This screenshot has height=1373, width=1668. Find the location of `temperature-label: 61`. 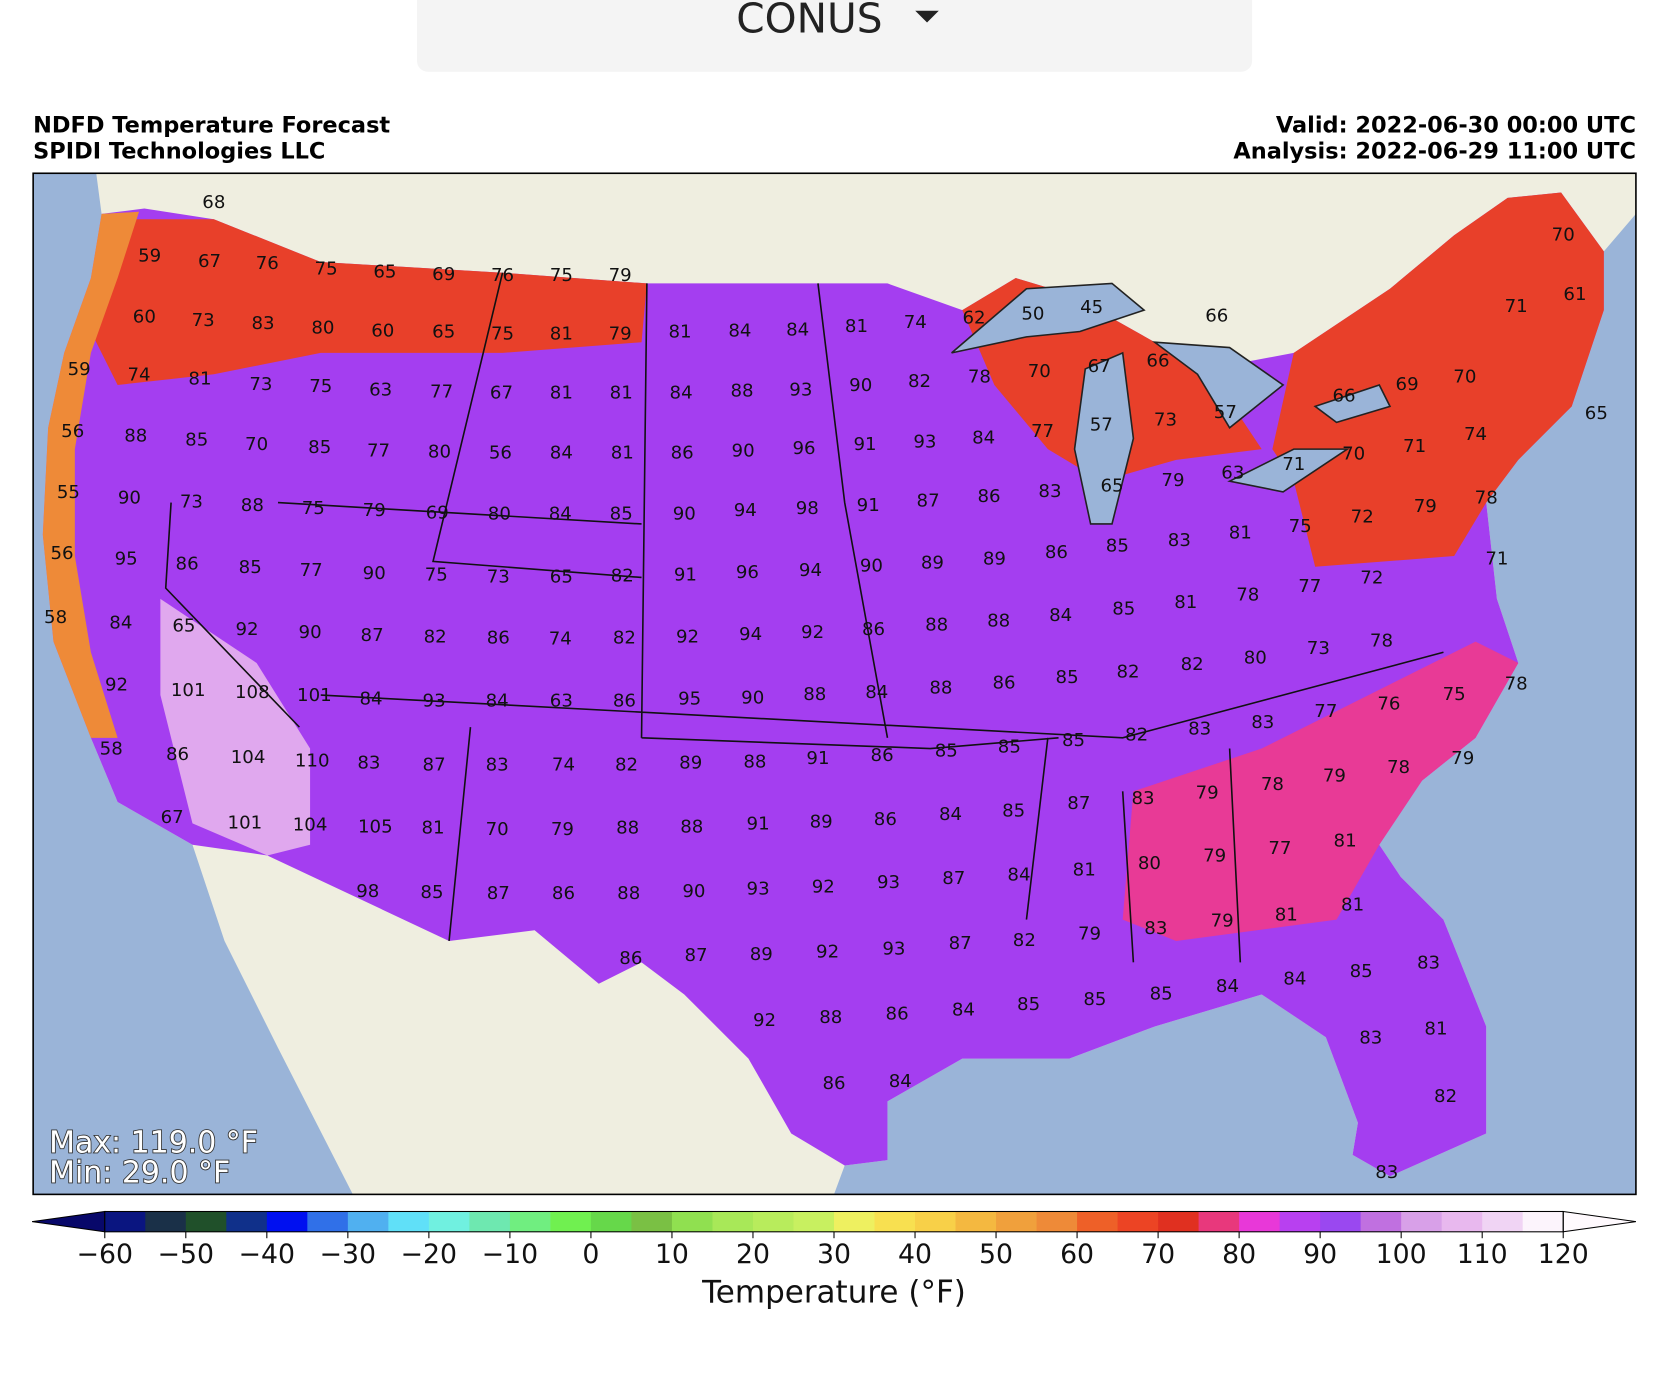

temperature-label: 61 is located at coordinates (1574, 294).